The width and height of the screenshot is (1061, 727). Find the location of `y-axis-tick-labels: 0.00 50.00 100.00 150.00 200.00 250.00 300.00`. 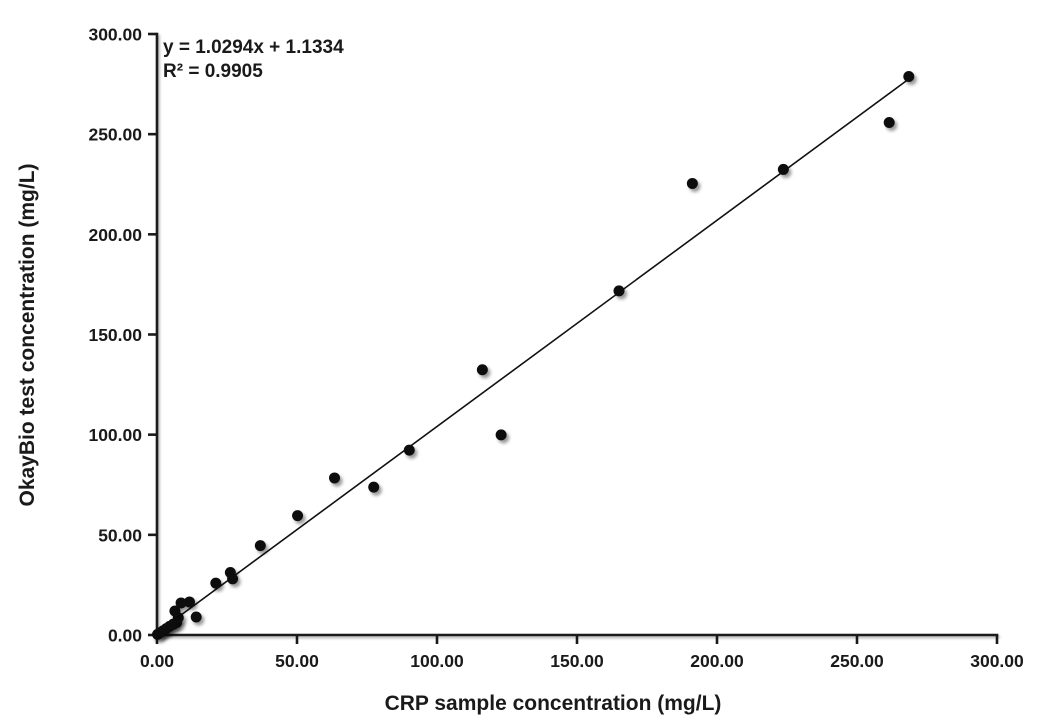

y-axis-tick-labels: 0.00 50.00 100.00 150.00 200.00 250.00 300.00 is located at coordinates (115, 335).